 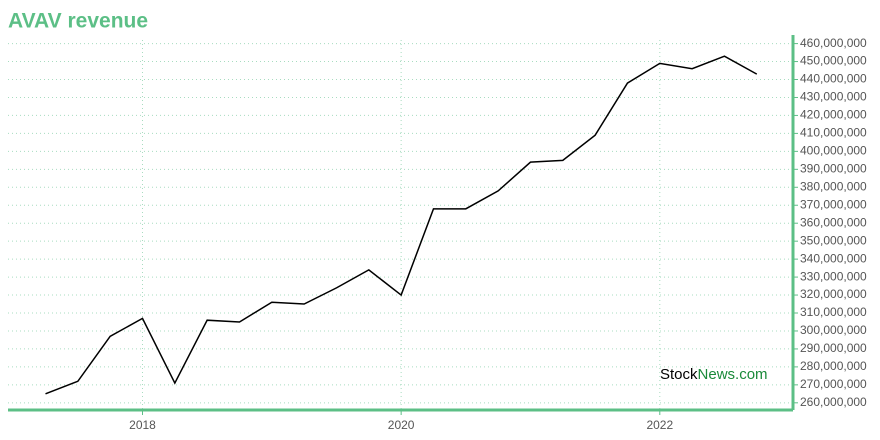 I want to click on watermark-part: News.com, so click(x=733, y=374).